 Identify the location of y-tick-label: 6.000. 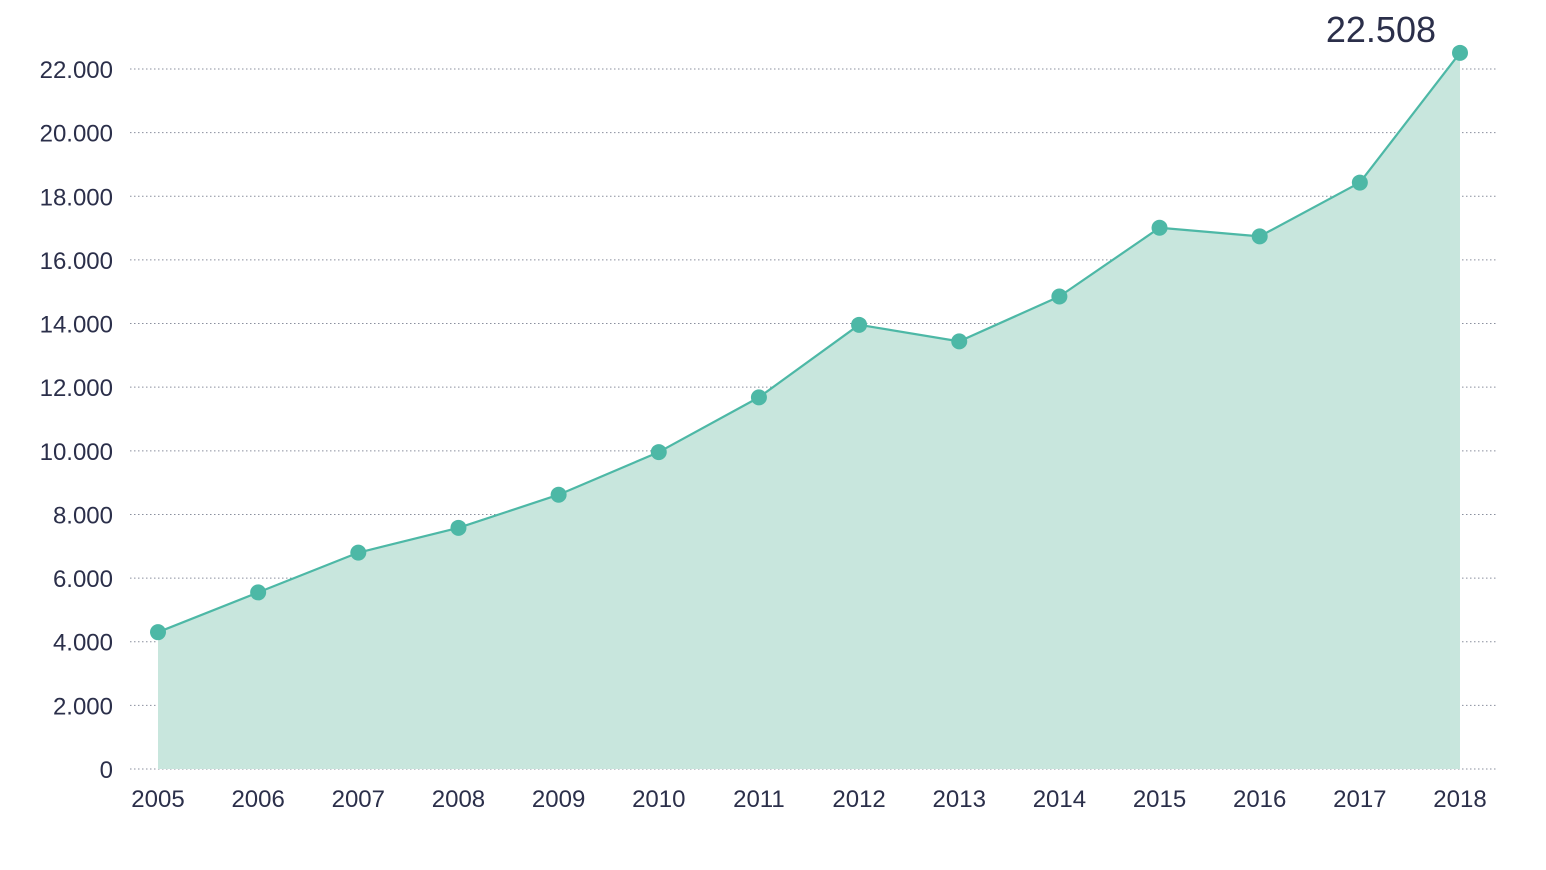
(83, 579).